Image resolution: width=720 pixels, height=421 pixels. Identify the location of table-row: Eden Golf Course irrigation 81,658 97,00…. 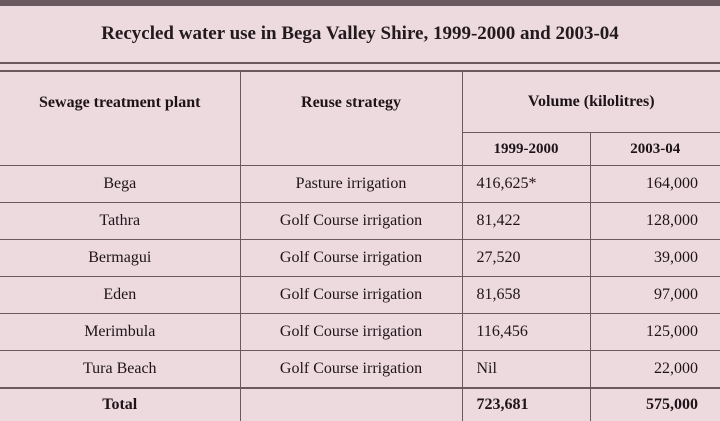
(360, 295).